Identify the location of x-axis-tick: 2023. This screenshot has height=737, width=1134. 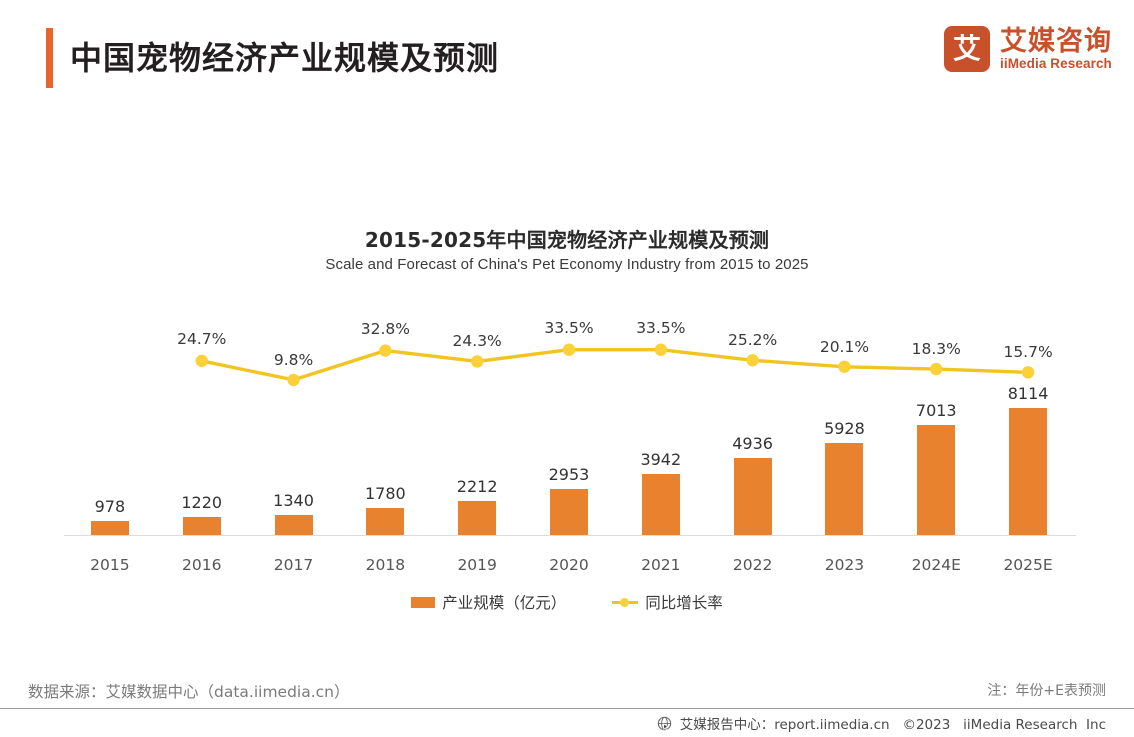
(844, 565).